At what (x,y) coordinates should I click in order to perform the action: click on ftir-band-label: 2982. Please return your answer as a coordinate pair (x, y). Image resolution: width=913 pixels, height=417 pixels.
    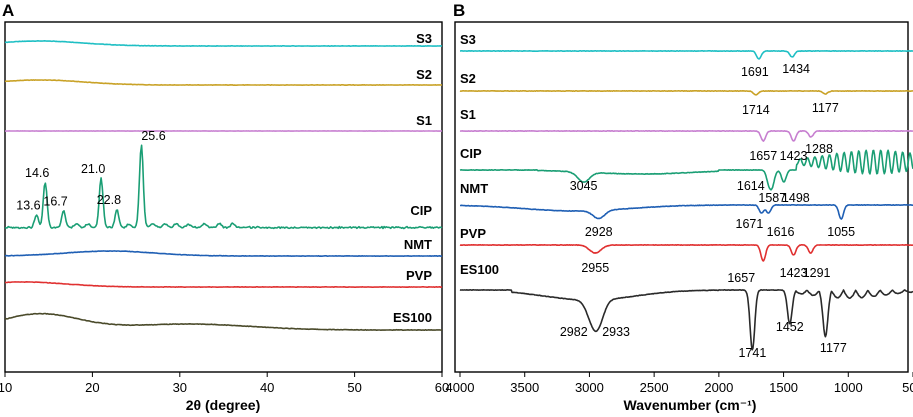
    Looking at the image, I should click on (574, 332).